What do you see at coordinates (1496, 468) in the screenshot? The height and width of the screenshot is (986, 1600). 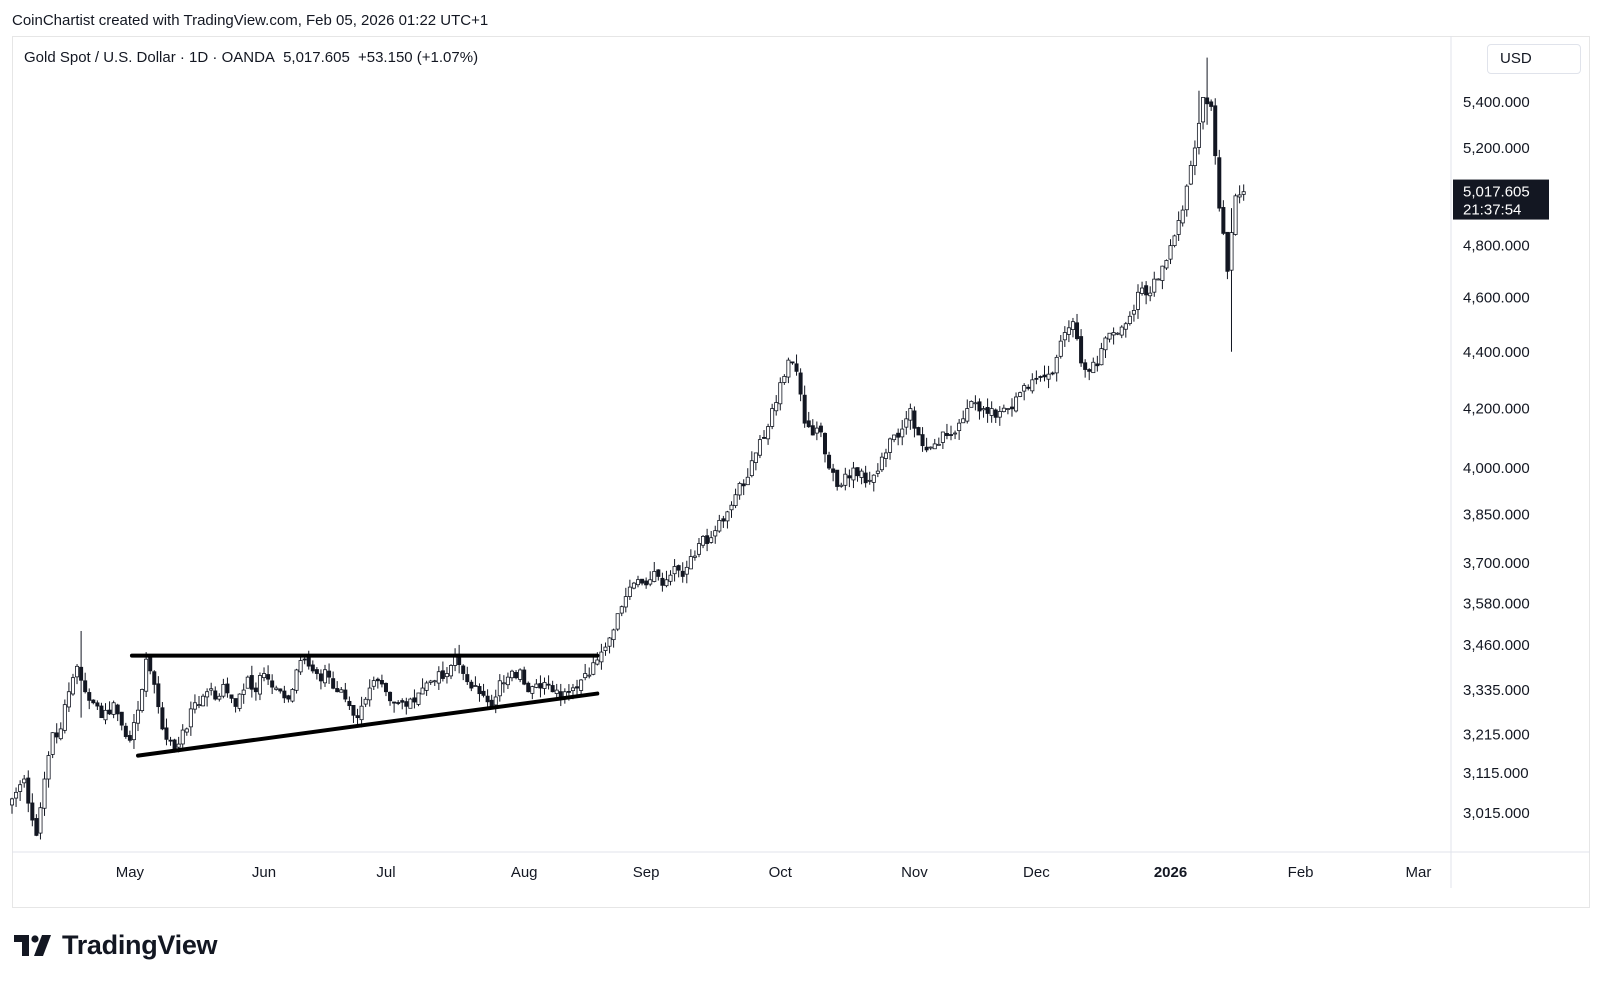 I see `price-tick-label: 4,000.000` at bounding box center [1496, 468].